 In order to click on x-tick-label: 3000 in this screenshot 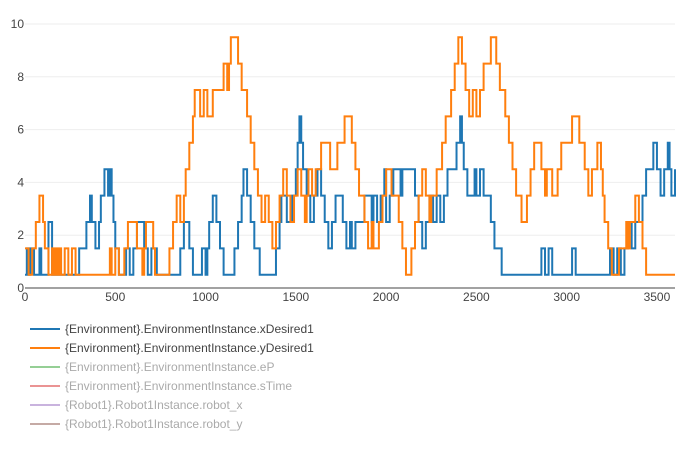, I will do `click(566, 297)`.